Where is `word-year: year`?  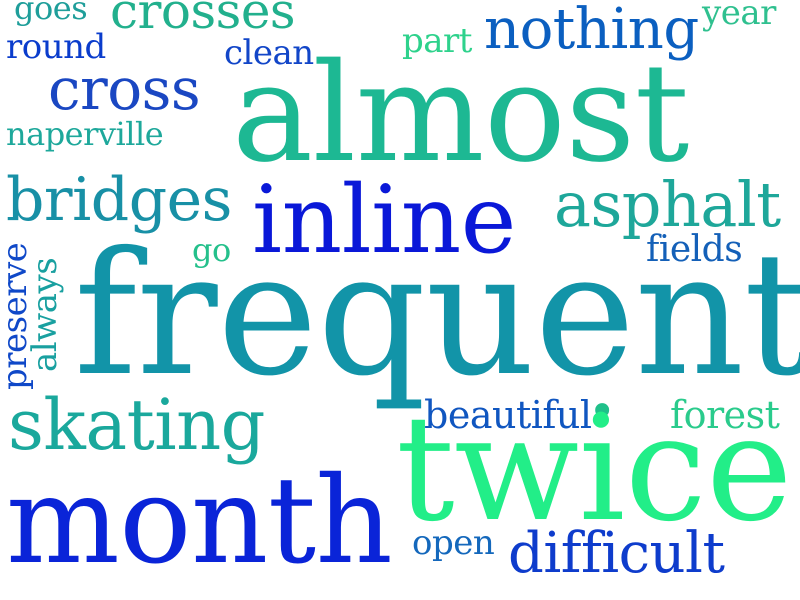
word-year: year is located at coordinates (739, 16).